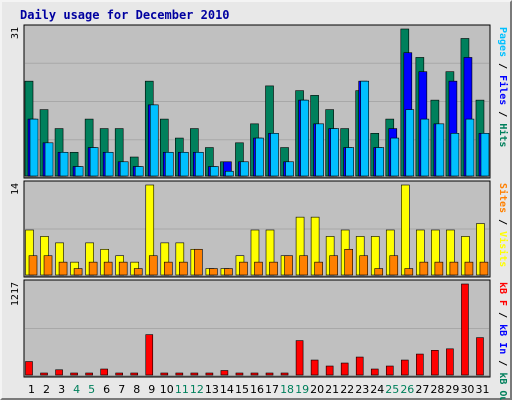  I want to click on day-label: 30, so click(467, 389).